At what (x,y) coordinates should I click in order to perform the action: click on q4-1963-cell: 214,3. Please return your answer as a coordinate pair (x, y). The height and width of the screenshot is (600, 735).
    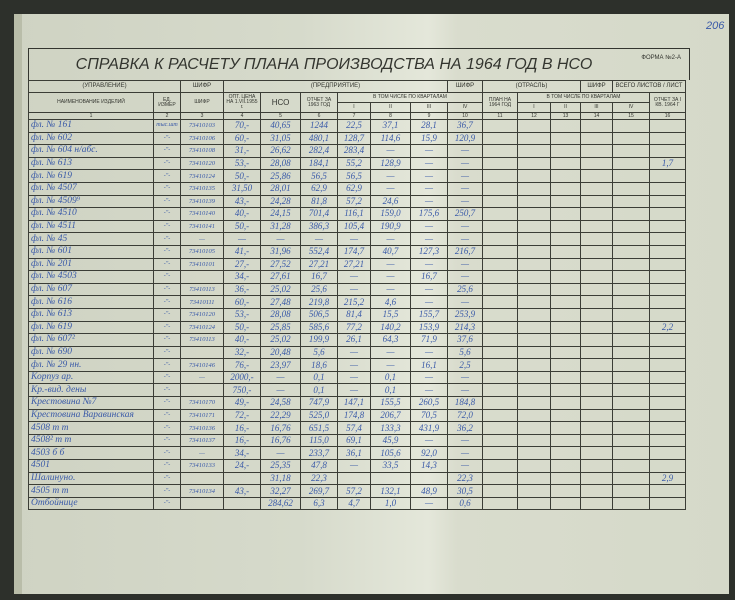
    Looking at the image, I should click on (465, 327).